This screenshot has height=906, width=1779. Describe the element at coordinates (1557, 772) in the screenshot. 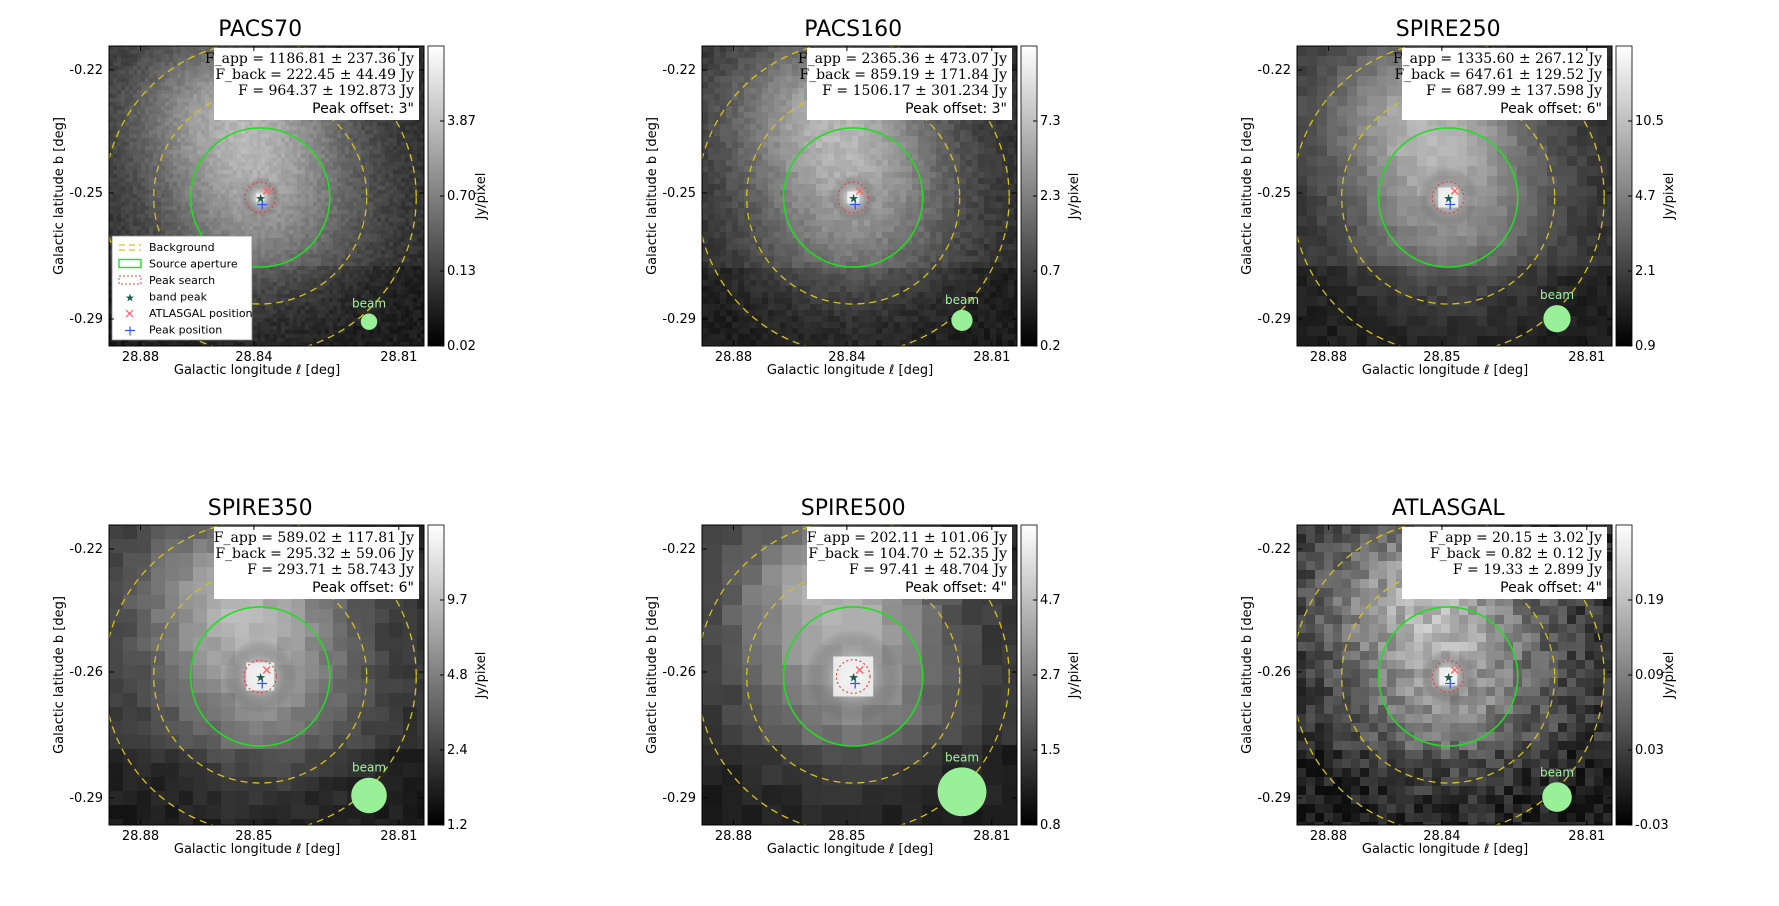

I see `beam-label: beam` at that location.